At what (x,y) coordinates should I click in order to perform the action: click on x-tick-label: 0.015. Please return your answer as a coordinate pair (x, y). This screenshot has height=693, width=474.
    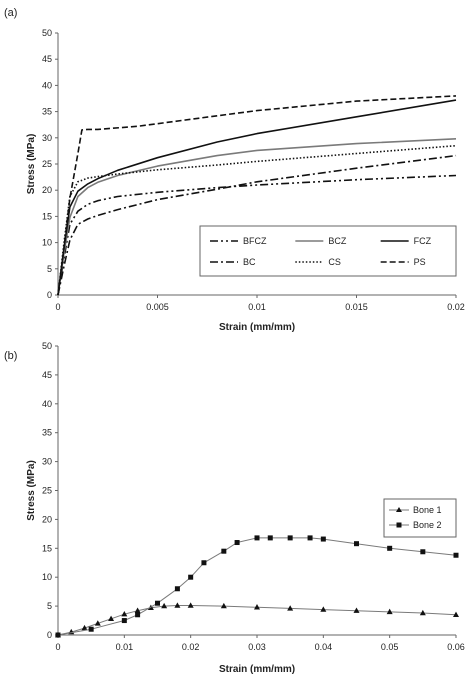
    Looking at the image, I should click on (356, 307).